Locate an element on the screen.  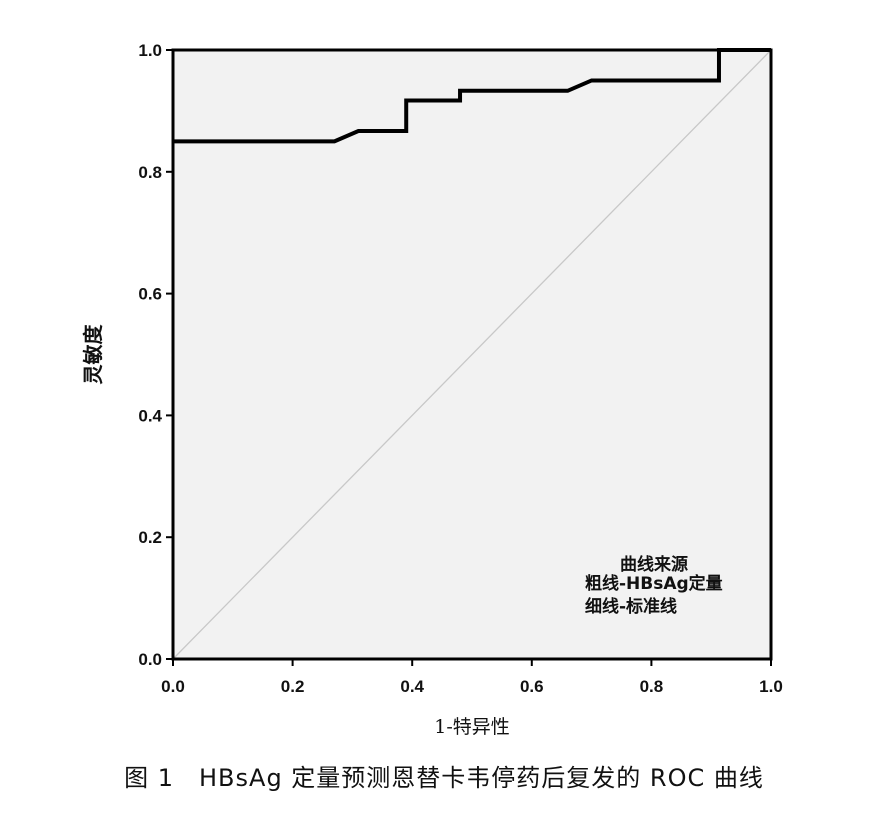
legend-entry-thick-line: 粗线-HBsAg定量 is located at coordinates (654, 583).